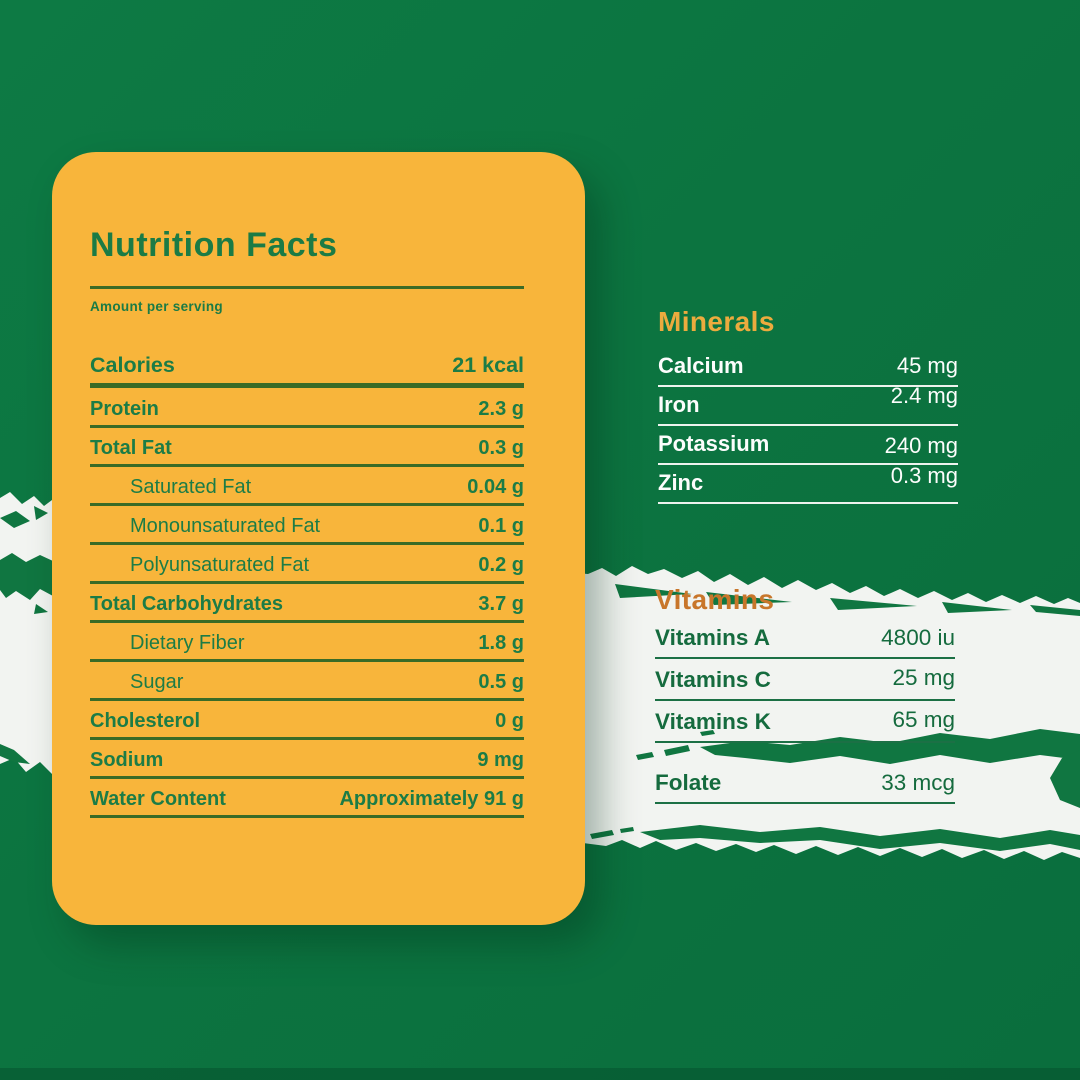 The image size is (1080, 1080). What do you see at coordinates (307, 371) in the screenshot?
I see `row-calories: Calories 21 kcal` at bounding box center [307, 371].